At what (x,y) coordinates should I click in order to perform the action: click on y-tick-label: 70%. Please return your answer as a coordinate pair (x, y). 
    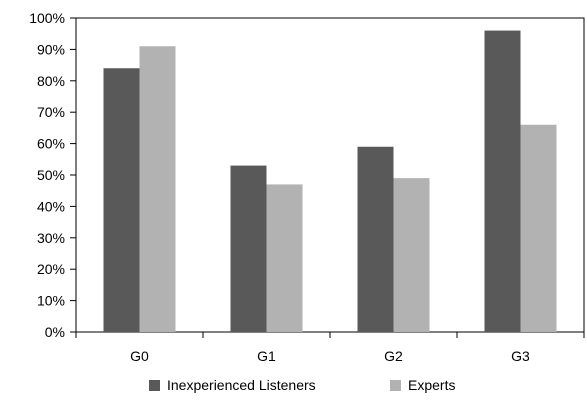
    Looking at the image, I should click on (51, 112).